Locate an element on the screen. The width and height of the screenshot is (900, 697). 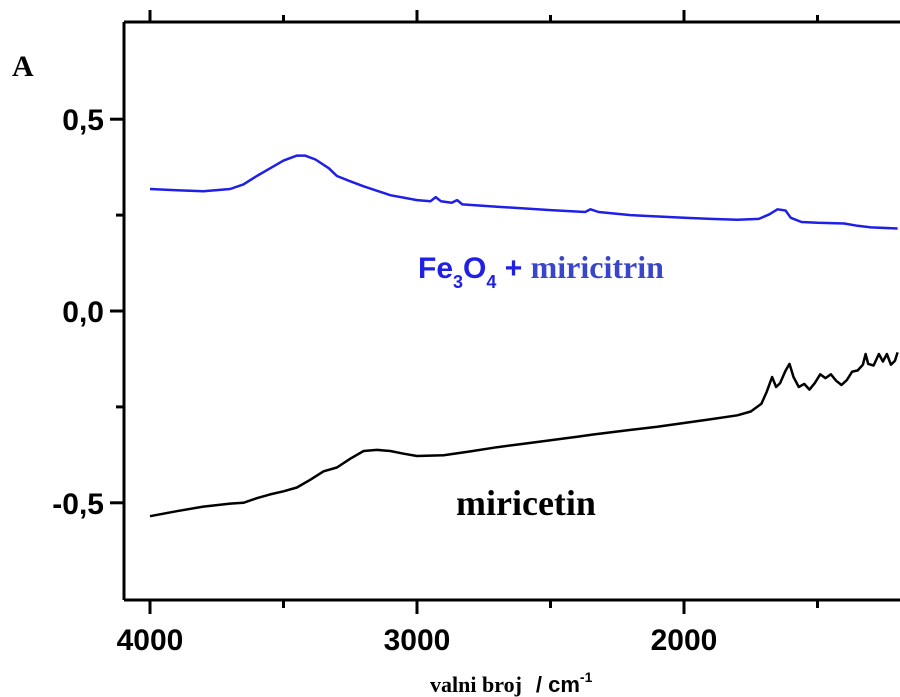
y-ticks: 0,5 0,0 -0,5 is located at coordinates (88, 312).